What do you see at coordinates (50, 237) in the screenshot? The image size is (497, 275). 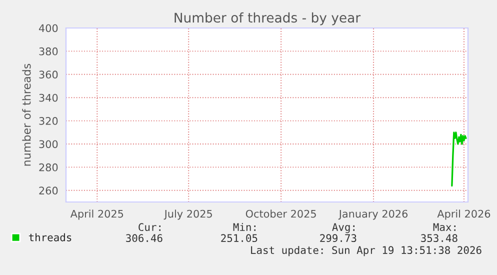 I see `legend-label: threads` at bounding box center [50, 237].